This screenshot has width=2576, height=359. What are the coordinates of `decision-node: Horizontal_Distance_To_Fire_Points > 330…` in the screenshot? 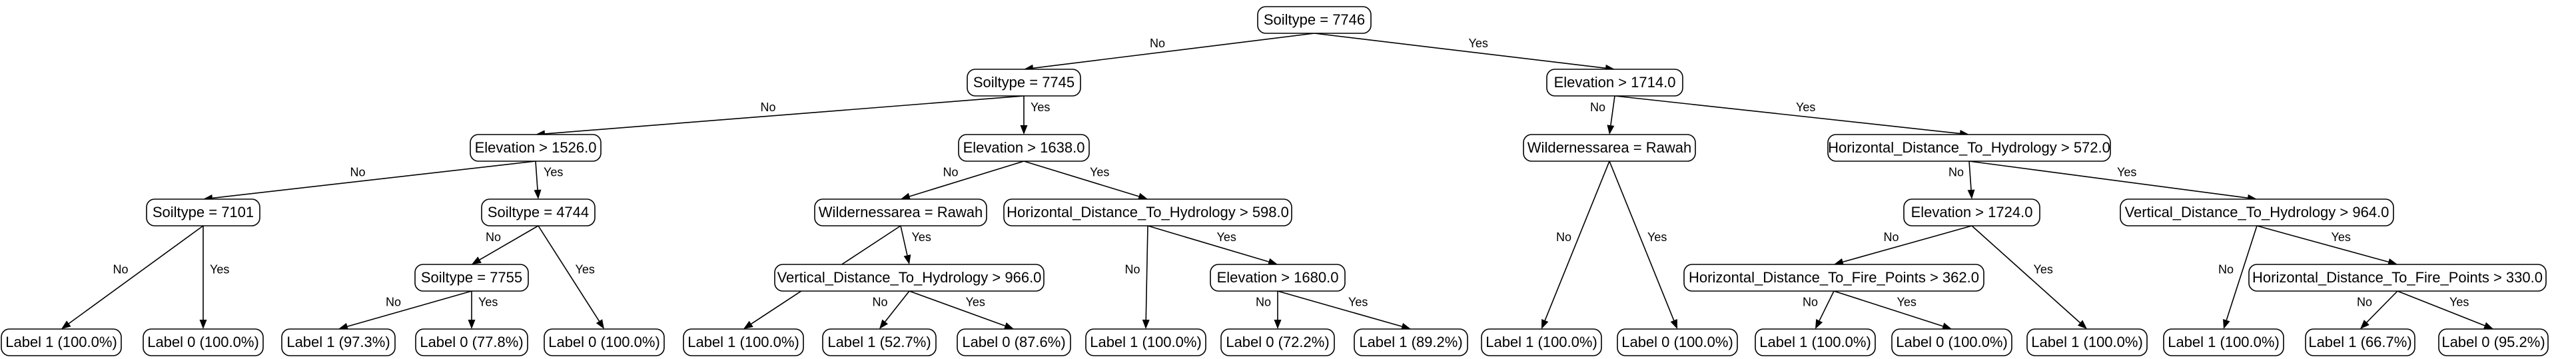 It's located at (2397, 278).